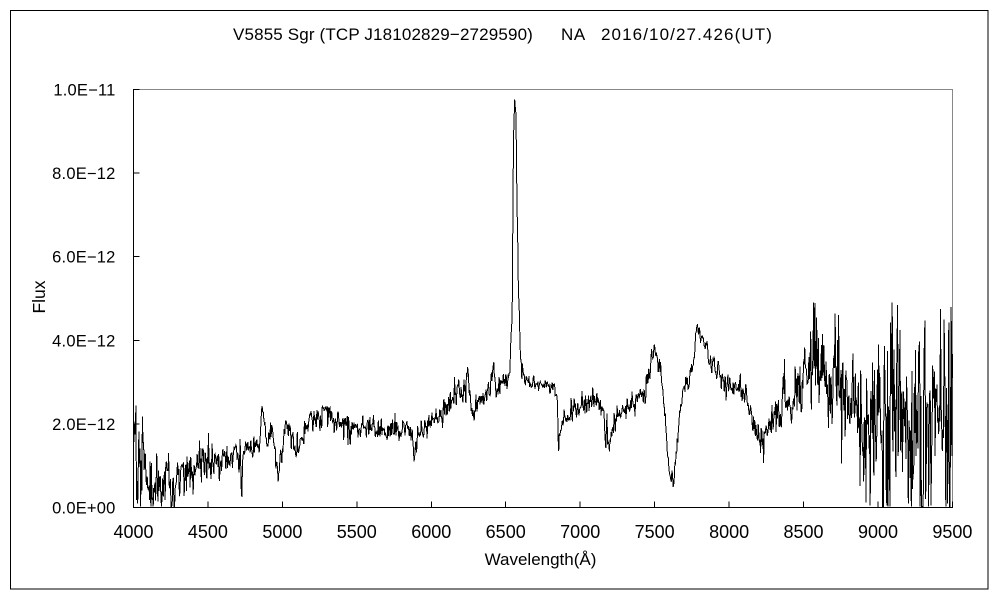 The image size is (1000, 600). What do you see at coordinates (878, 532) in the screenshot?
I see `svg-text: 9000` at bounding box center [878, 532].